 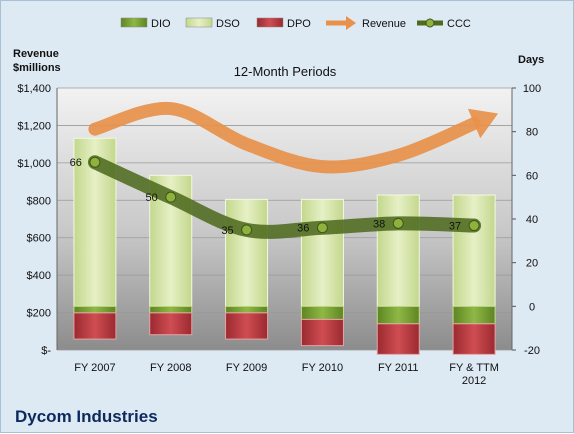 I want to click on right-tick-label: 80, so click(x=532, y=133).